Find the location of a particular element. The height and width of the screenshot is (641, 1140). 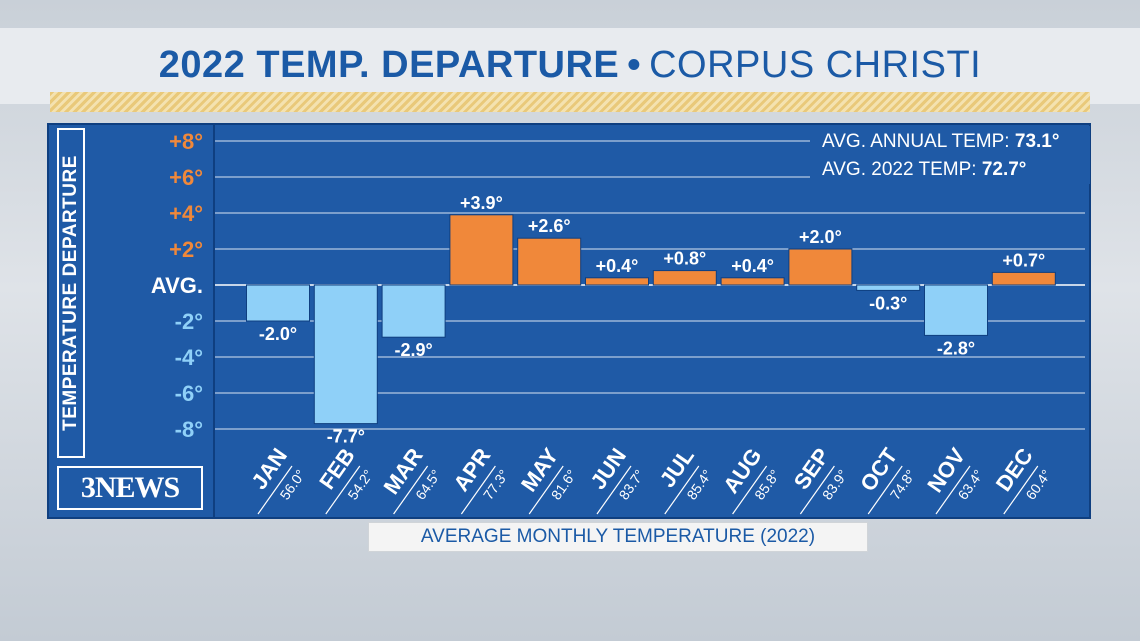

data-label: +0.8° is located at coordinates (684, 259).